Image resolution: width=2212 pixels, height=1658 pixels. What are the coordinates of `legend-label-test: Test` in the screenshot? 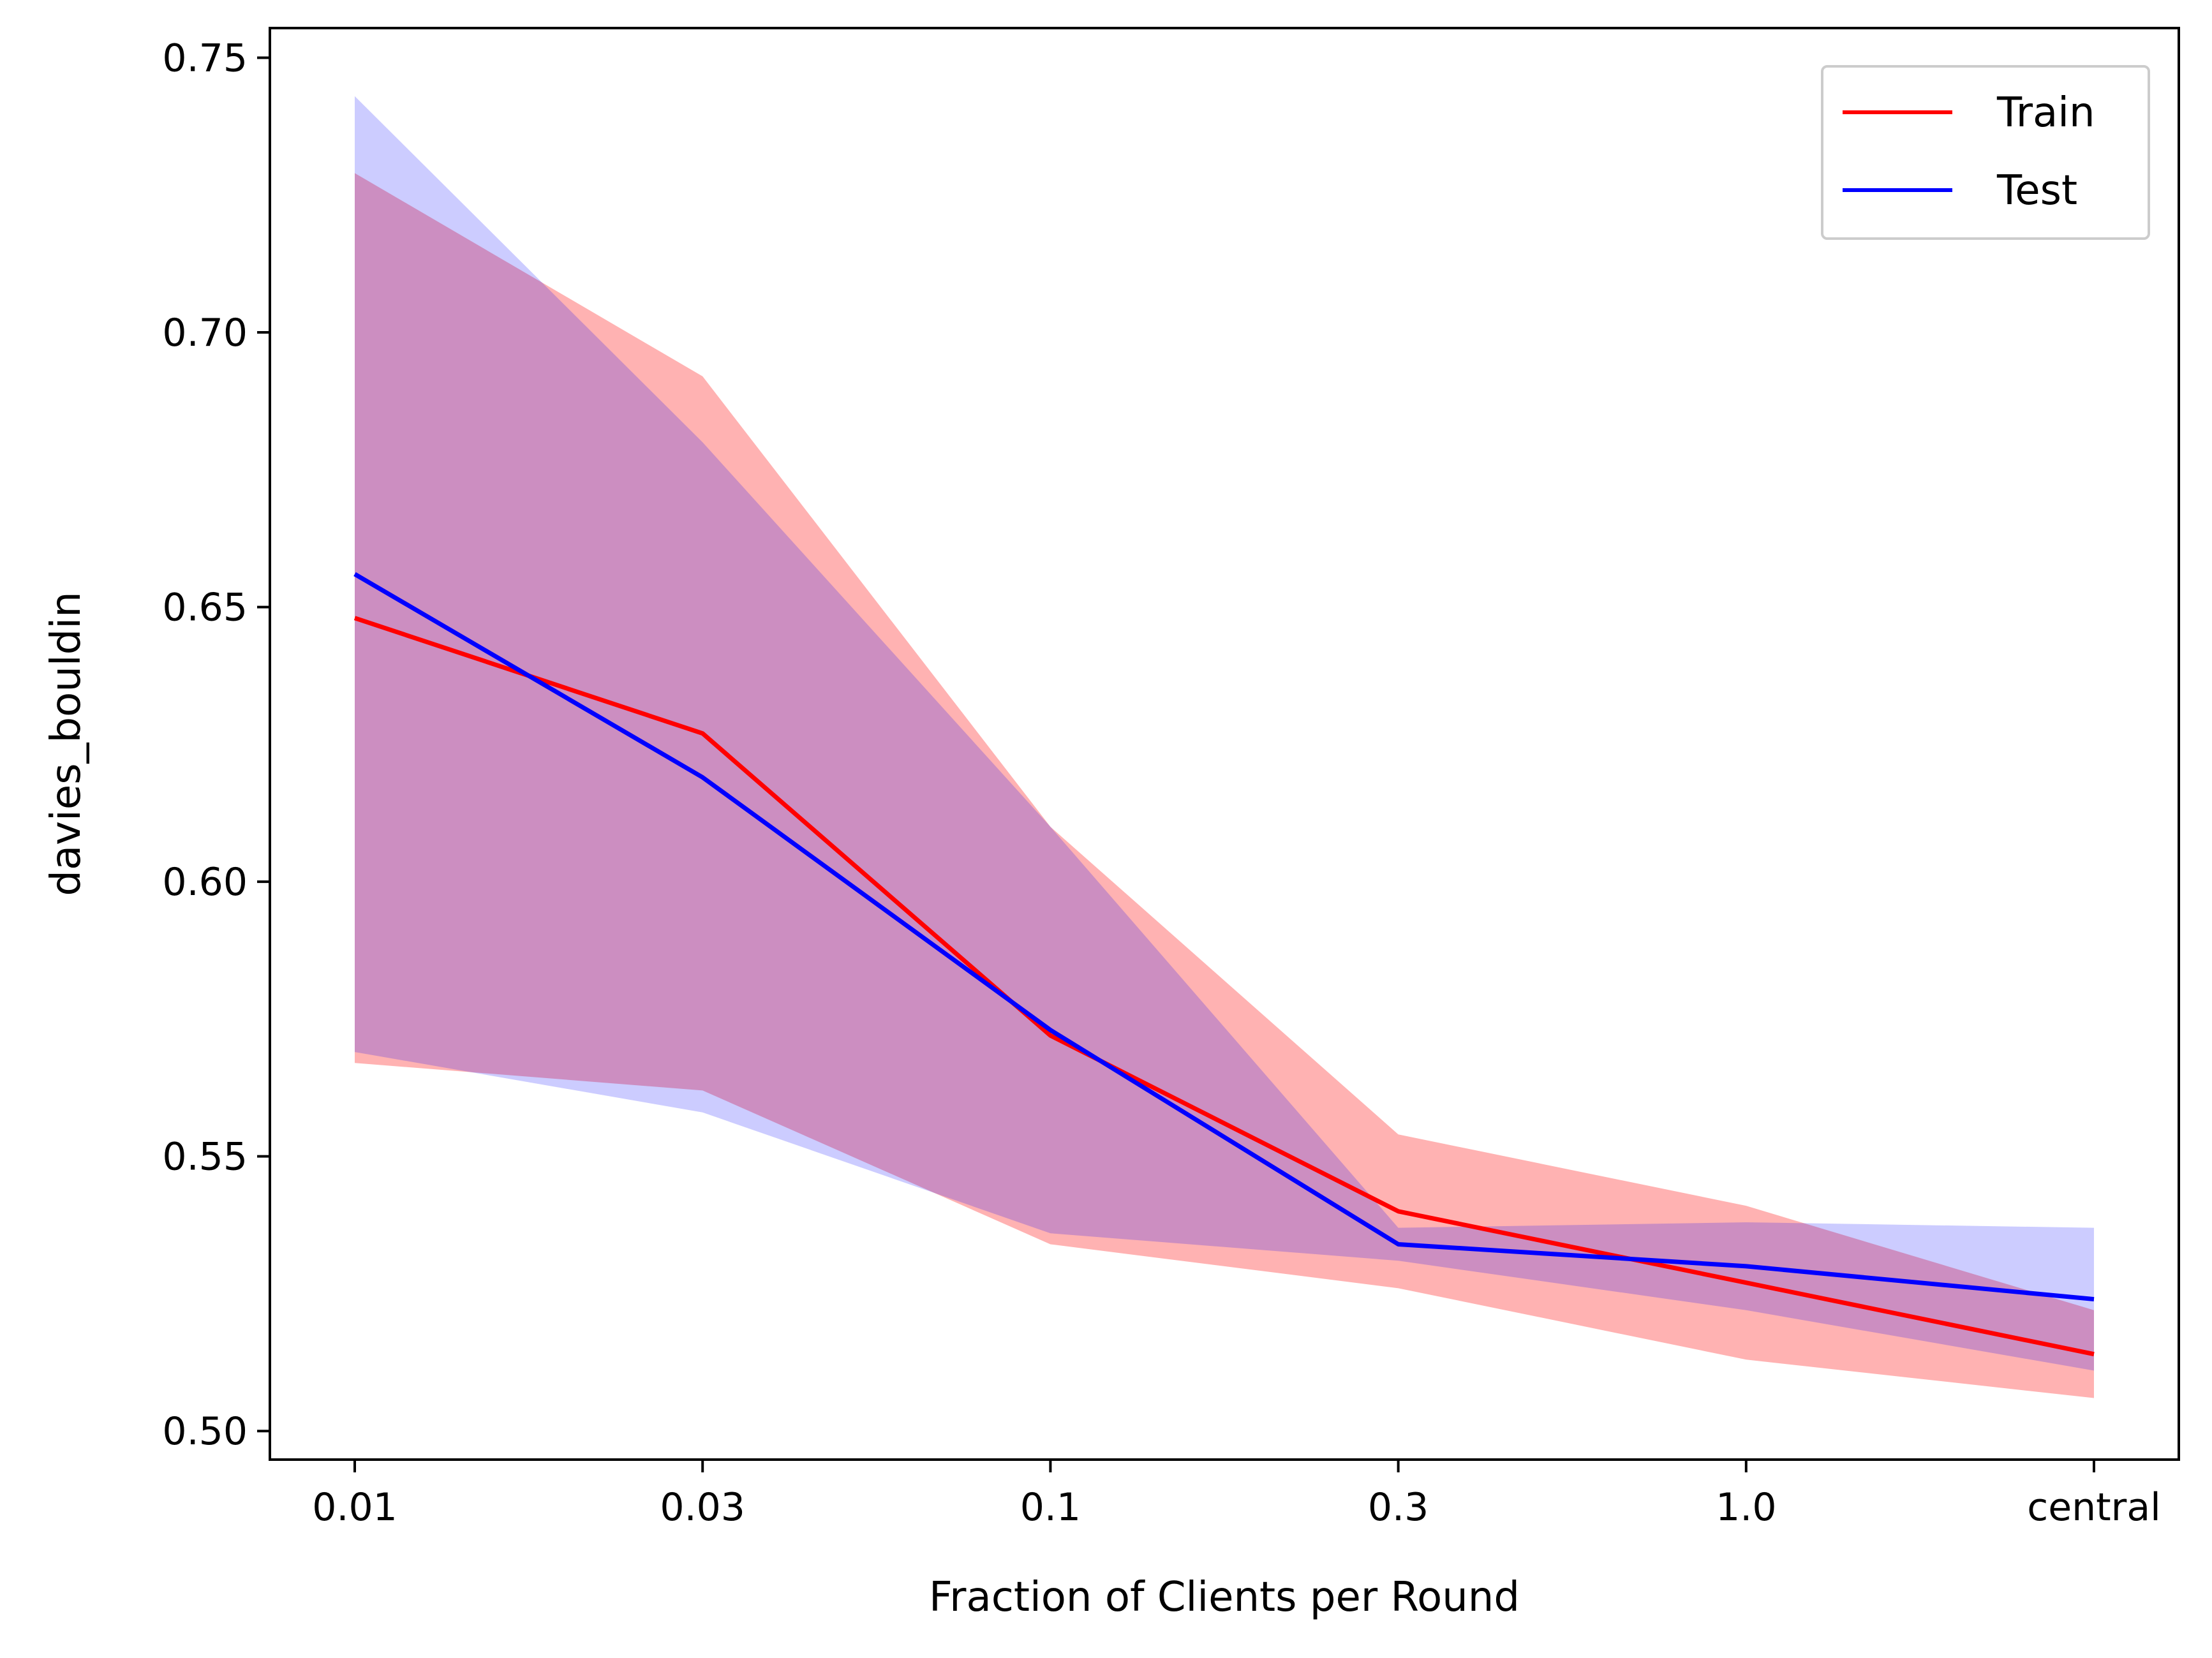 It's located at (2036, 190).